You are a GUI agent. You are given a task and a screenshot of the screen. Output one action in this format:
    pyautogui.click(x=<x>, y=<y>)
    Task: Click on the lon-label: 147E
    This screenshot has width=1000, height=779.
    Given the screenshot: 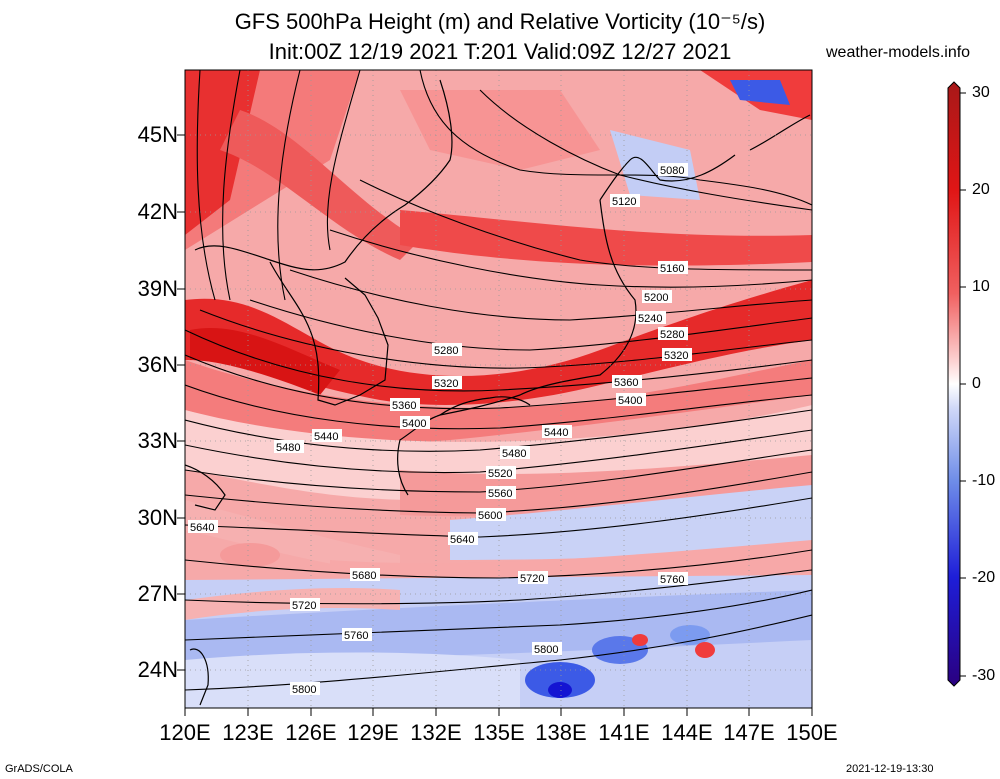 What is the action you would take?
    pyautogui.click(x=749, y=732)
    